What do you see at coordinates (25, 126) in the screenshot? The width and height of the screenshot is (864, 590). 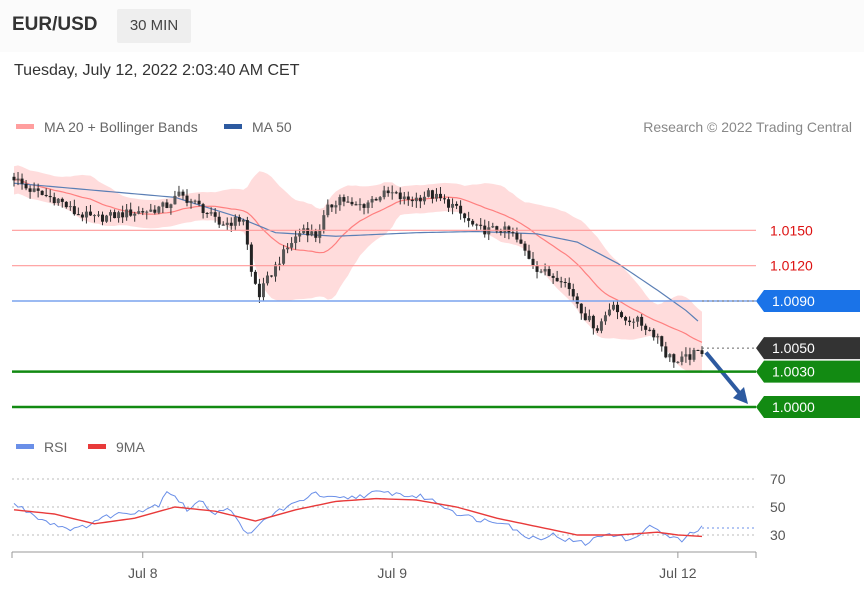 I see `ma20-legend-swatch` at bounding box center [25, 126].